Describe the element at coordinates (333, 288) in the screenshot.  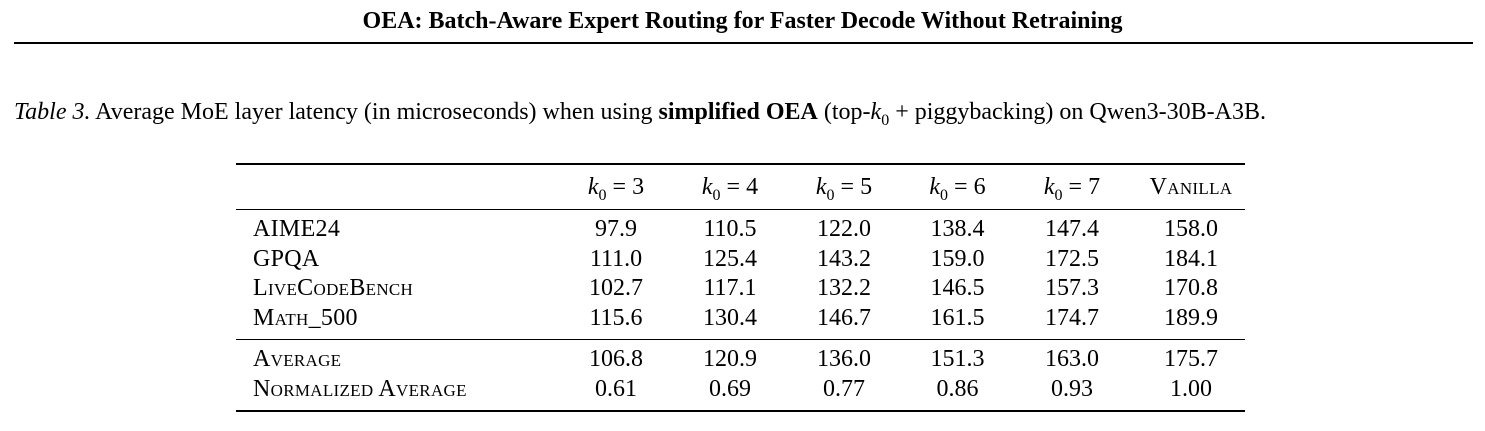
I see `row-label: LiveCodeBench` at that location.